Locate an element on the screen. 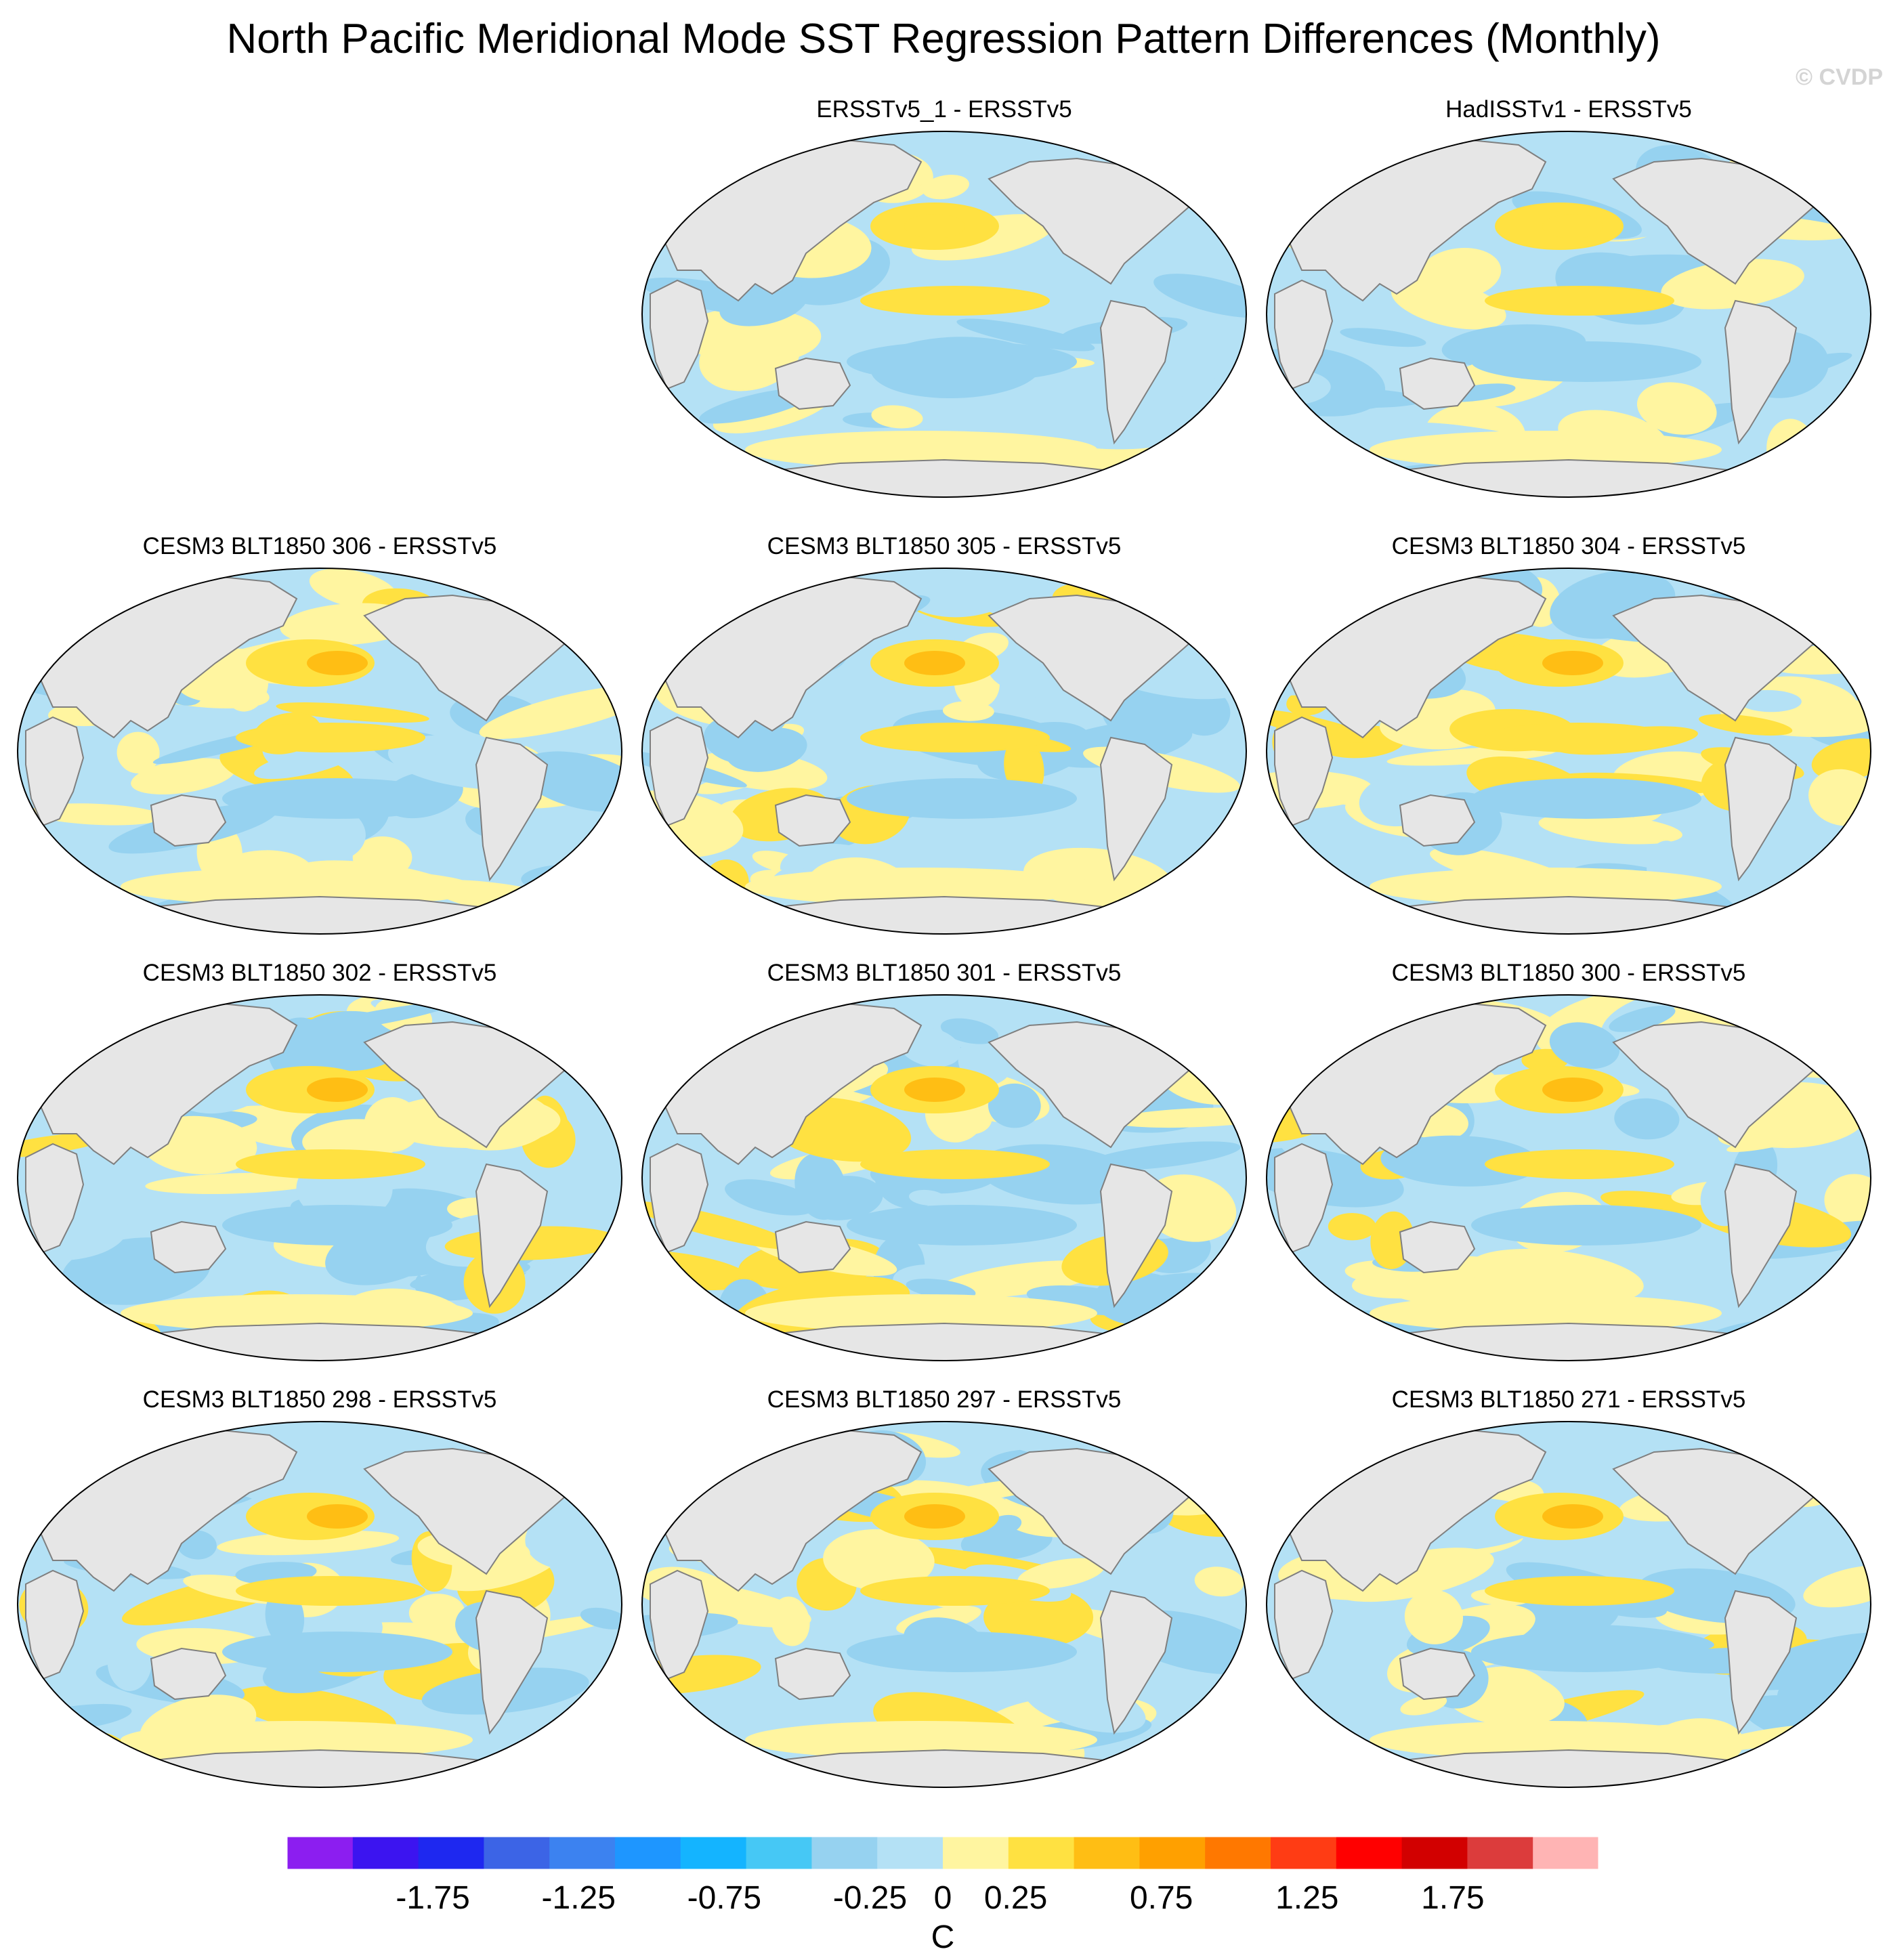  panel-title: CESM3 BLT1850 301 - ERSSTv5 is located at coordinates (945, 973).